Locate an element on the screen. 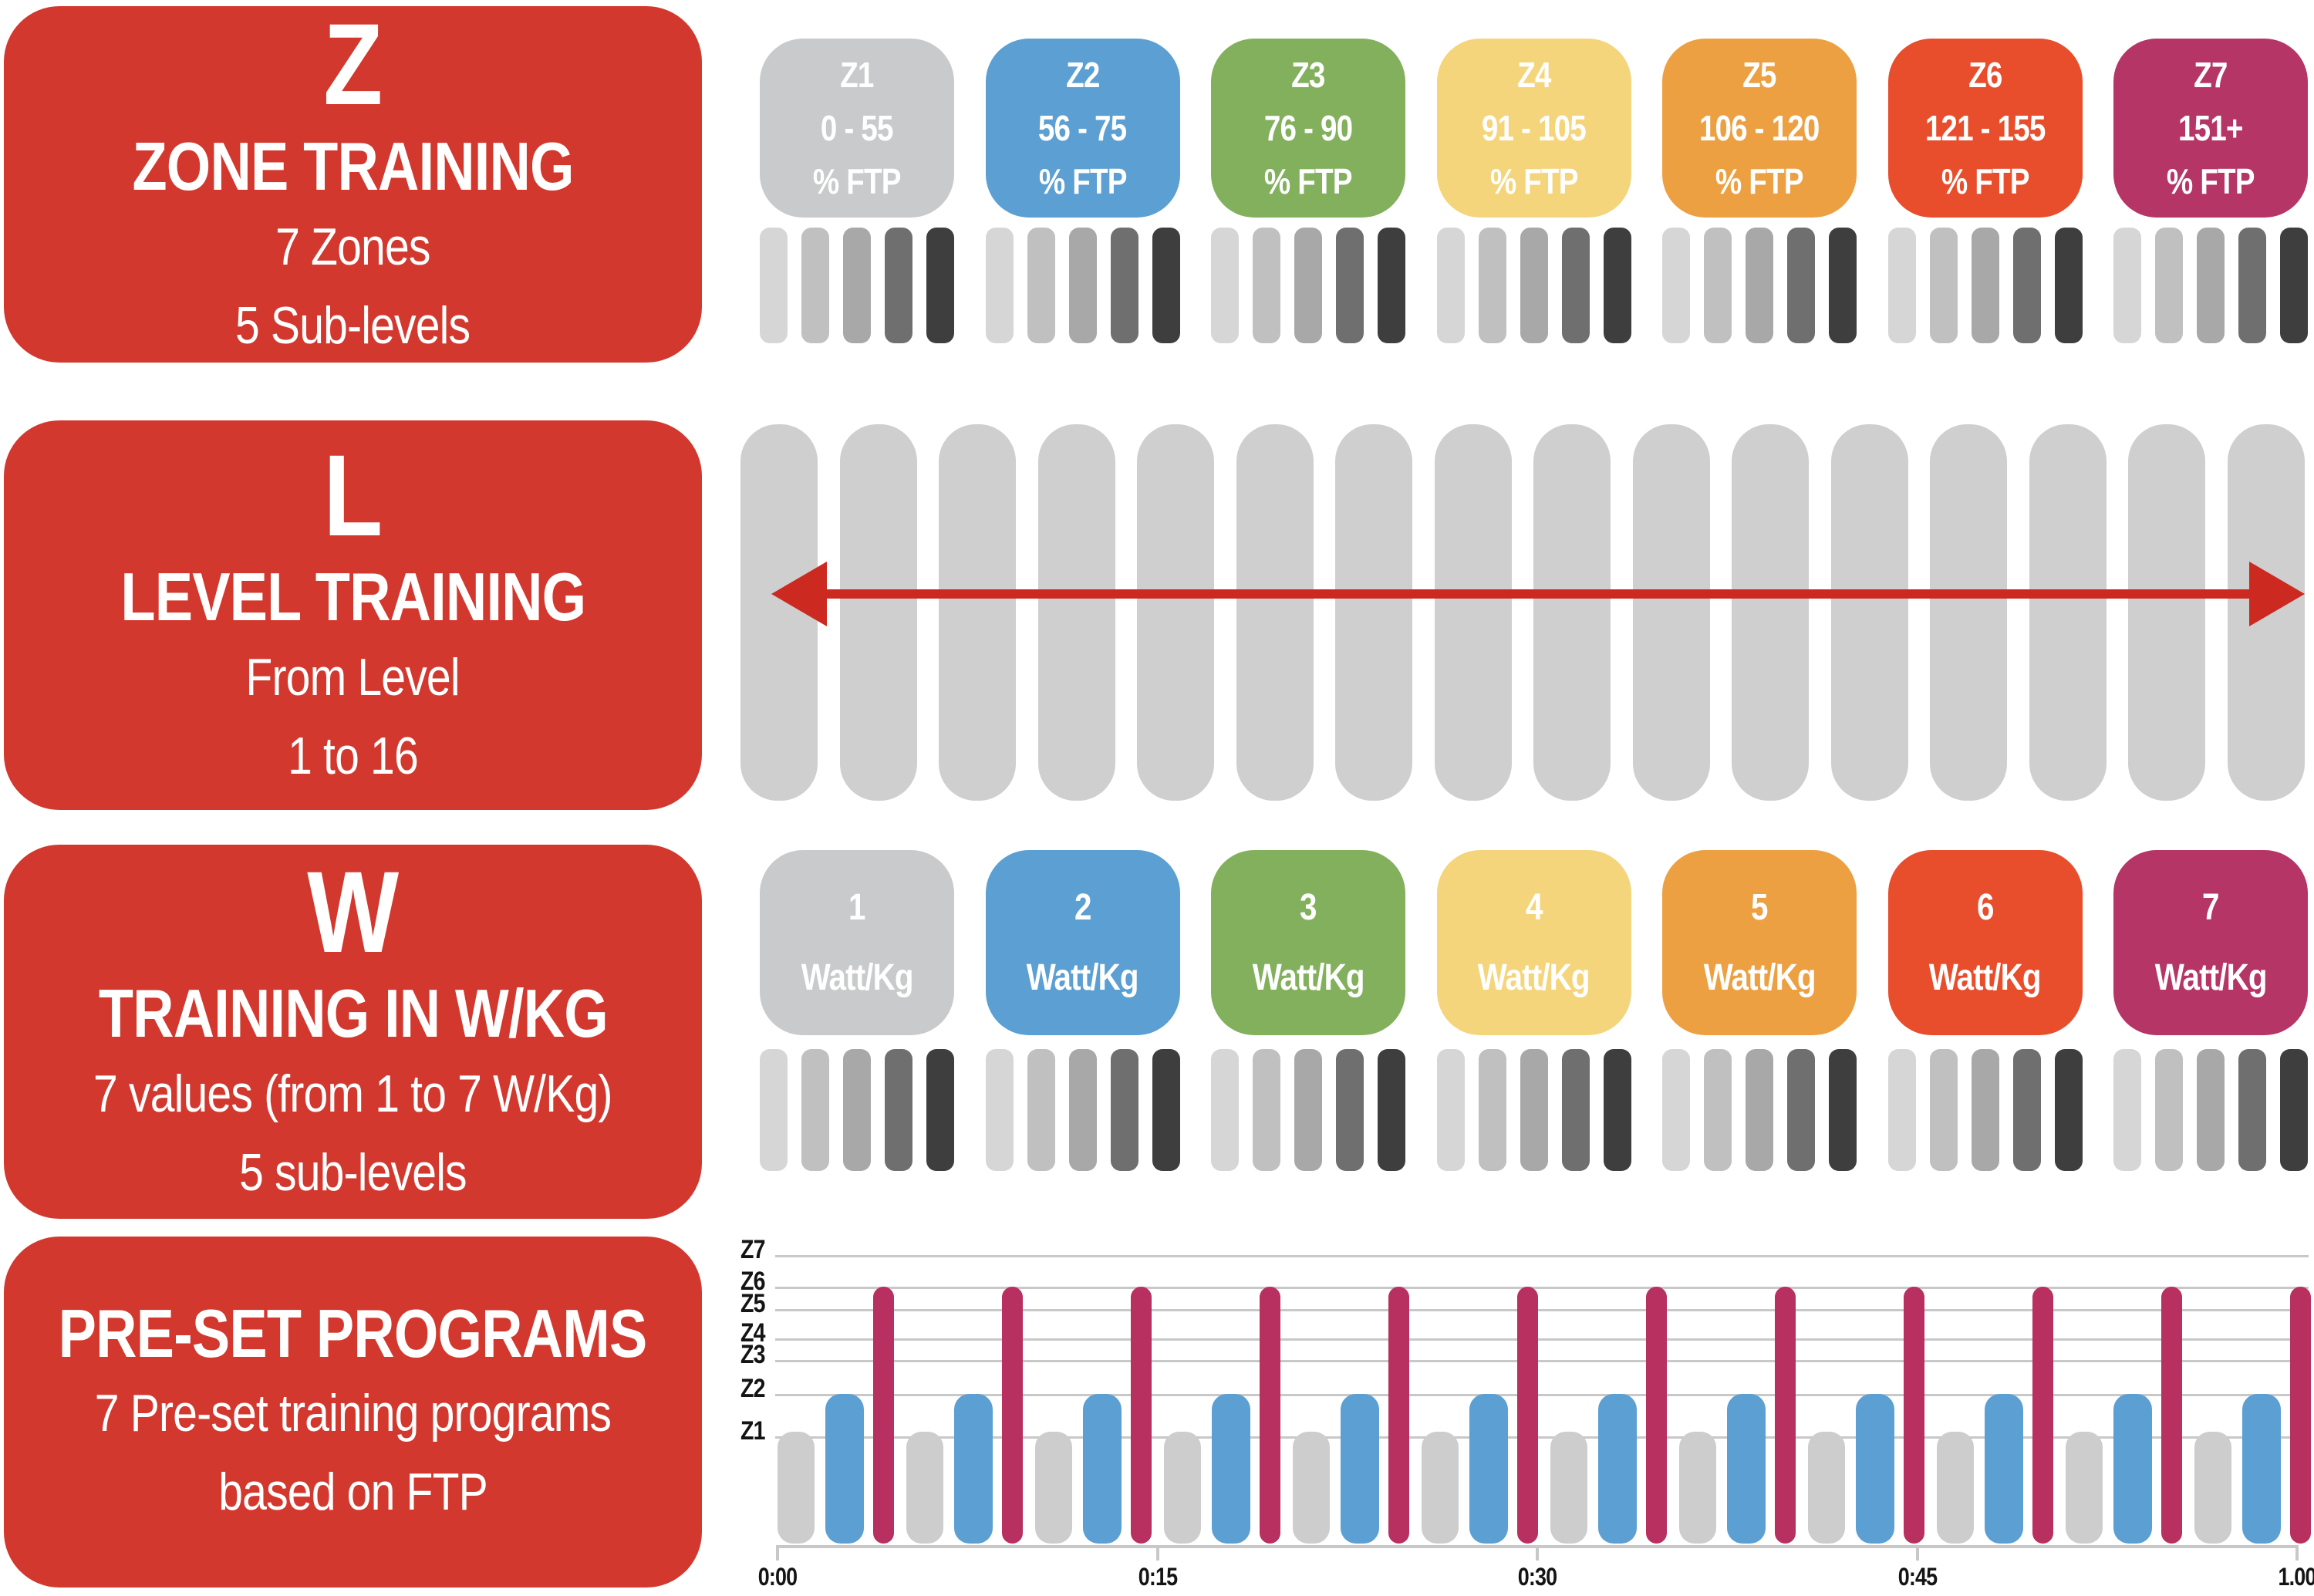 Image resolution: width=2314 pixels, height=1596 pixels. arrow-head-right is located at coordinates (2277, 594).